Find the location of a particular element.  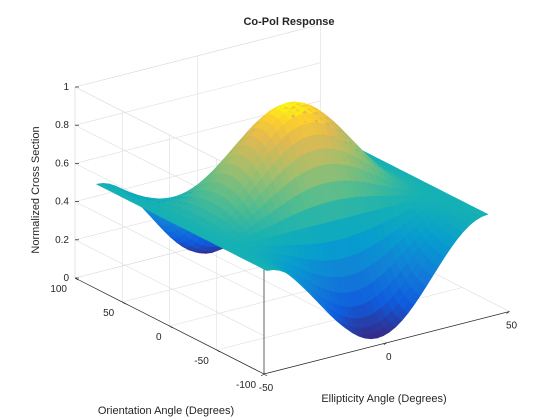

y-tick-label: 100 is located at coordinates (58, 289).